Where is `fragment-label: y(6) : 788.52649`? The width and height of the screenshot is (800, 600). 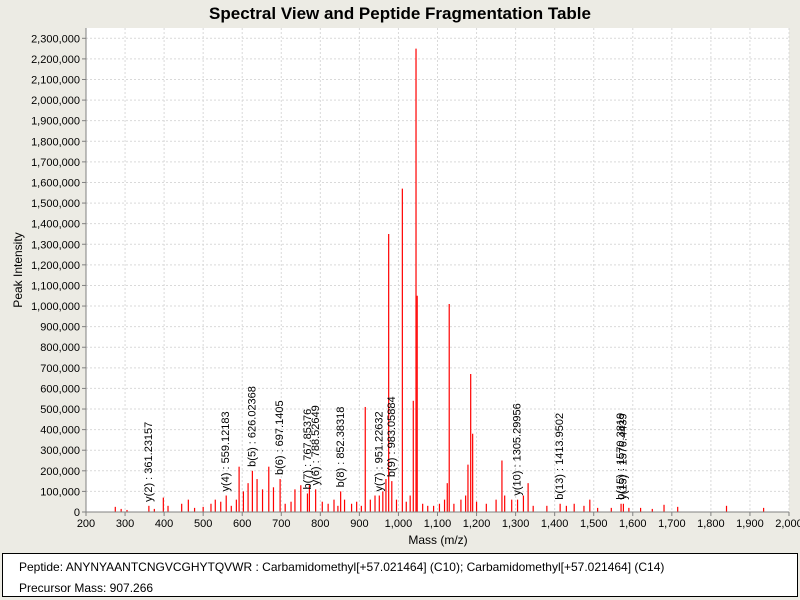
fragment-label: y(6) : 788.52649 is located at coordinates (316, 445).